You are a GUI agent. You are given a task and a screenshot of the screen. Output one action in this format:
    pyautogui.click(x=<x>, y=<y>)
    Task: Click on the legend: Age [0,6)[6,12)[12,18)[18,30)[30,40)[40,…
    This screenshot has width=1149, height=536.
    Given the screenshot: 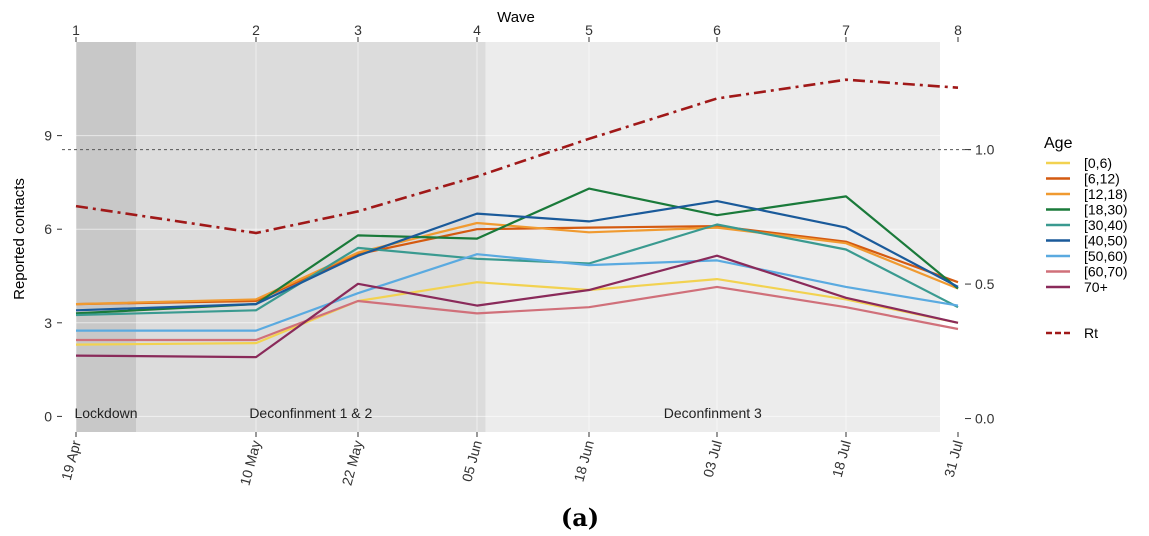 What is the action you would take?
    pyautogui.click(x=1086, y=238)
    